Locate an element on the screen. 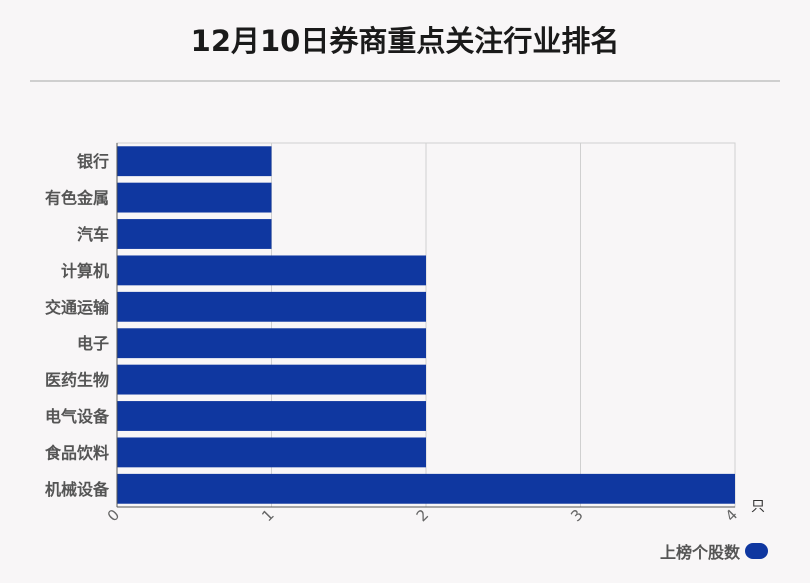 This screenshot has height=583, width=810. x-tick-label: 2 is located at coordinates (422, 515).